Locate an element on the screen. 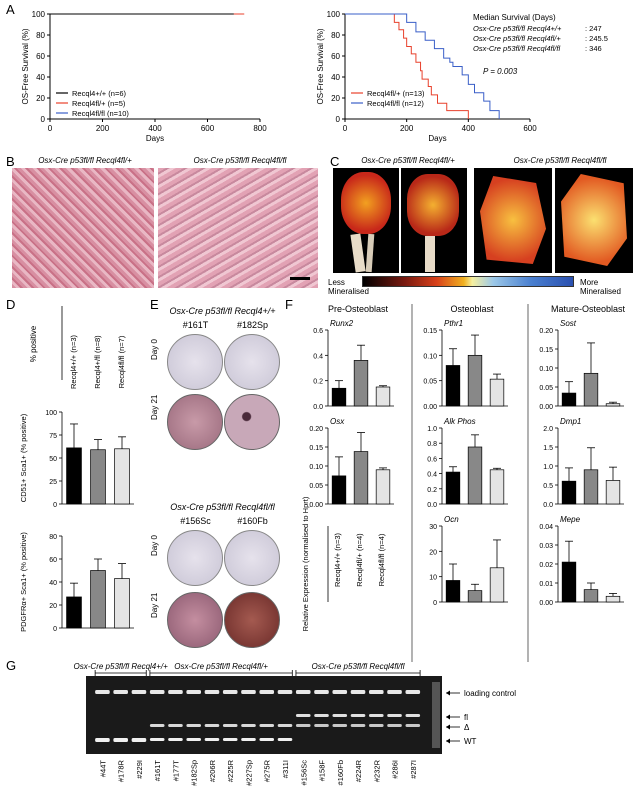  lane-label: #156Sc is located at coordinates (303, 773).